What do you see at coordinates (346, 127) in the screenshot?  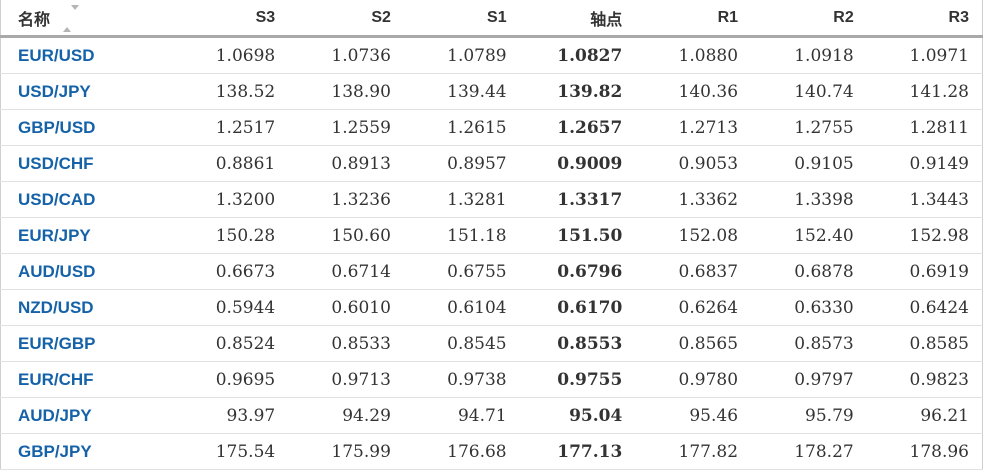 I see `s2-value: 1.2559` at bounding box center [346, 127].